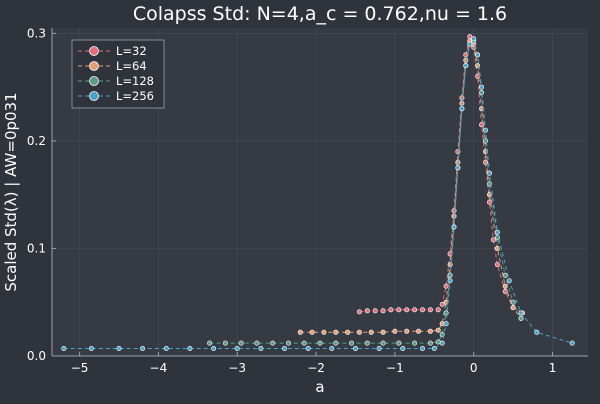 This screenshot has width=600, height=404. What do you see at coordinates (135, 81) in the screenshot?
I see `legend-label: L=128` at bounding box center [135, 81].